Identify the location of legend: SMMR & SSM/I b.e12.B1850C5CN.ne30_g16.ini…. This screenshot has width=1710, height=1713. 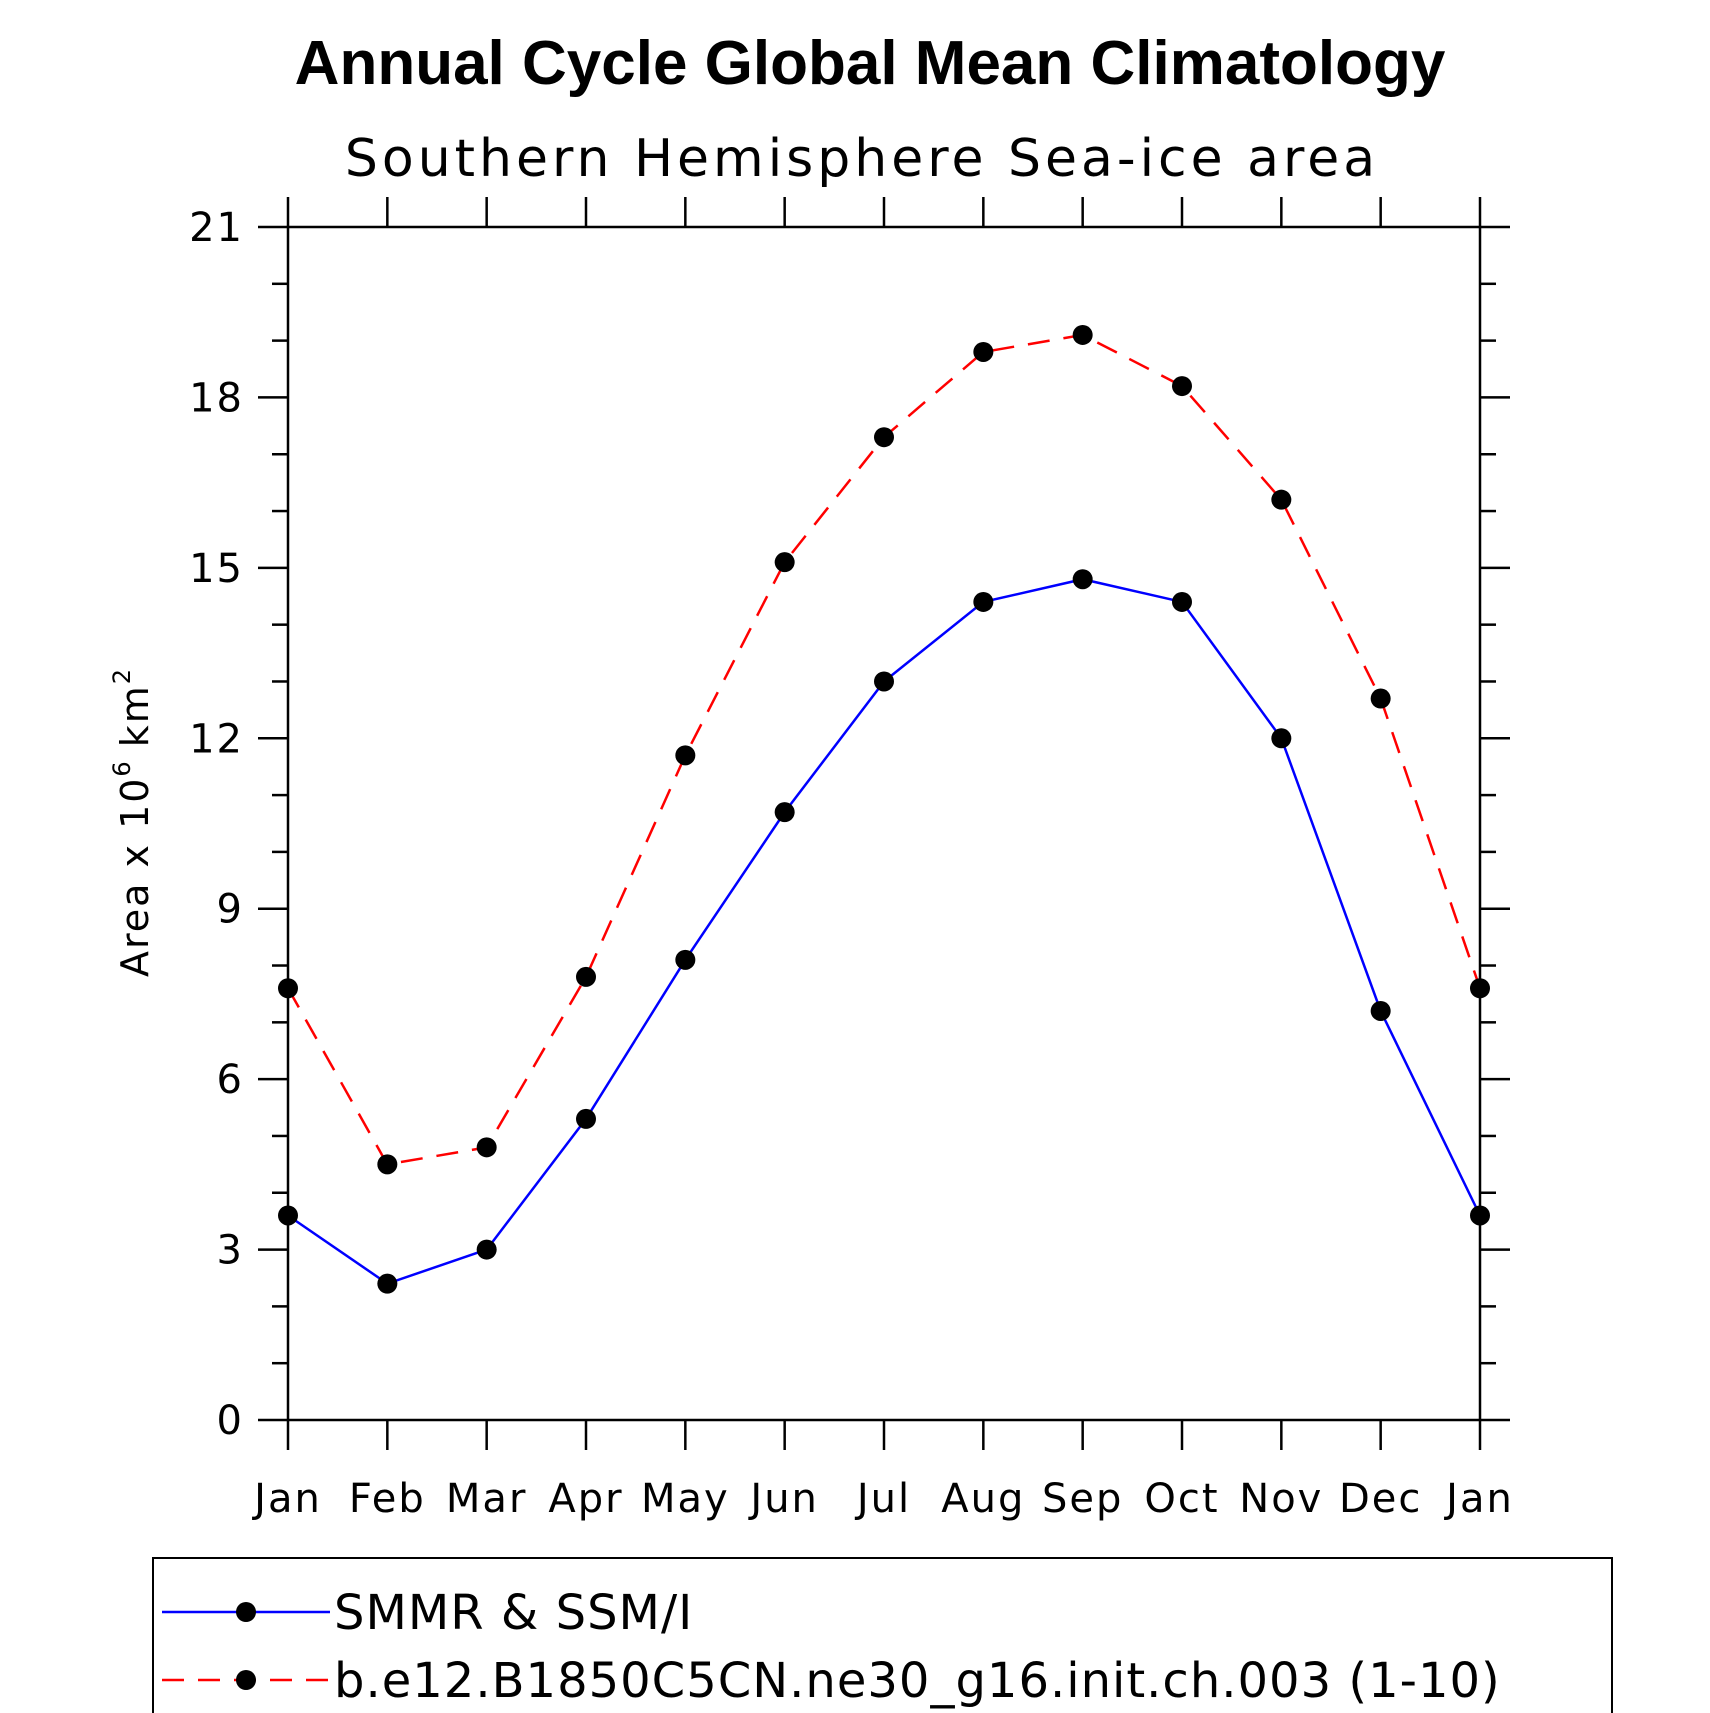
(831, 1647).